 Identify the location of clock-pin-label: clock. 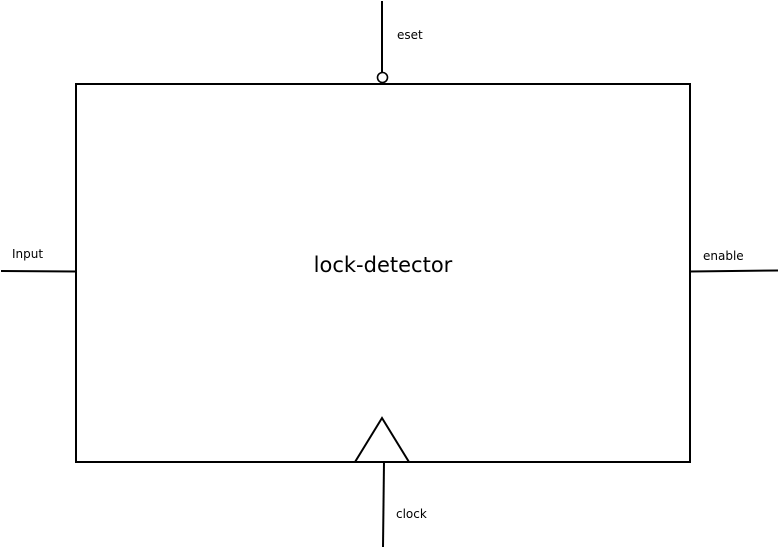
(411, 514).